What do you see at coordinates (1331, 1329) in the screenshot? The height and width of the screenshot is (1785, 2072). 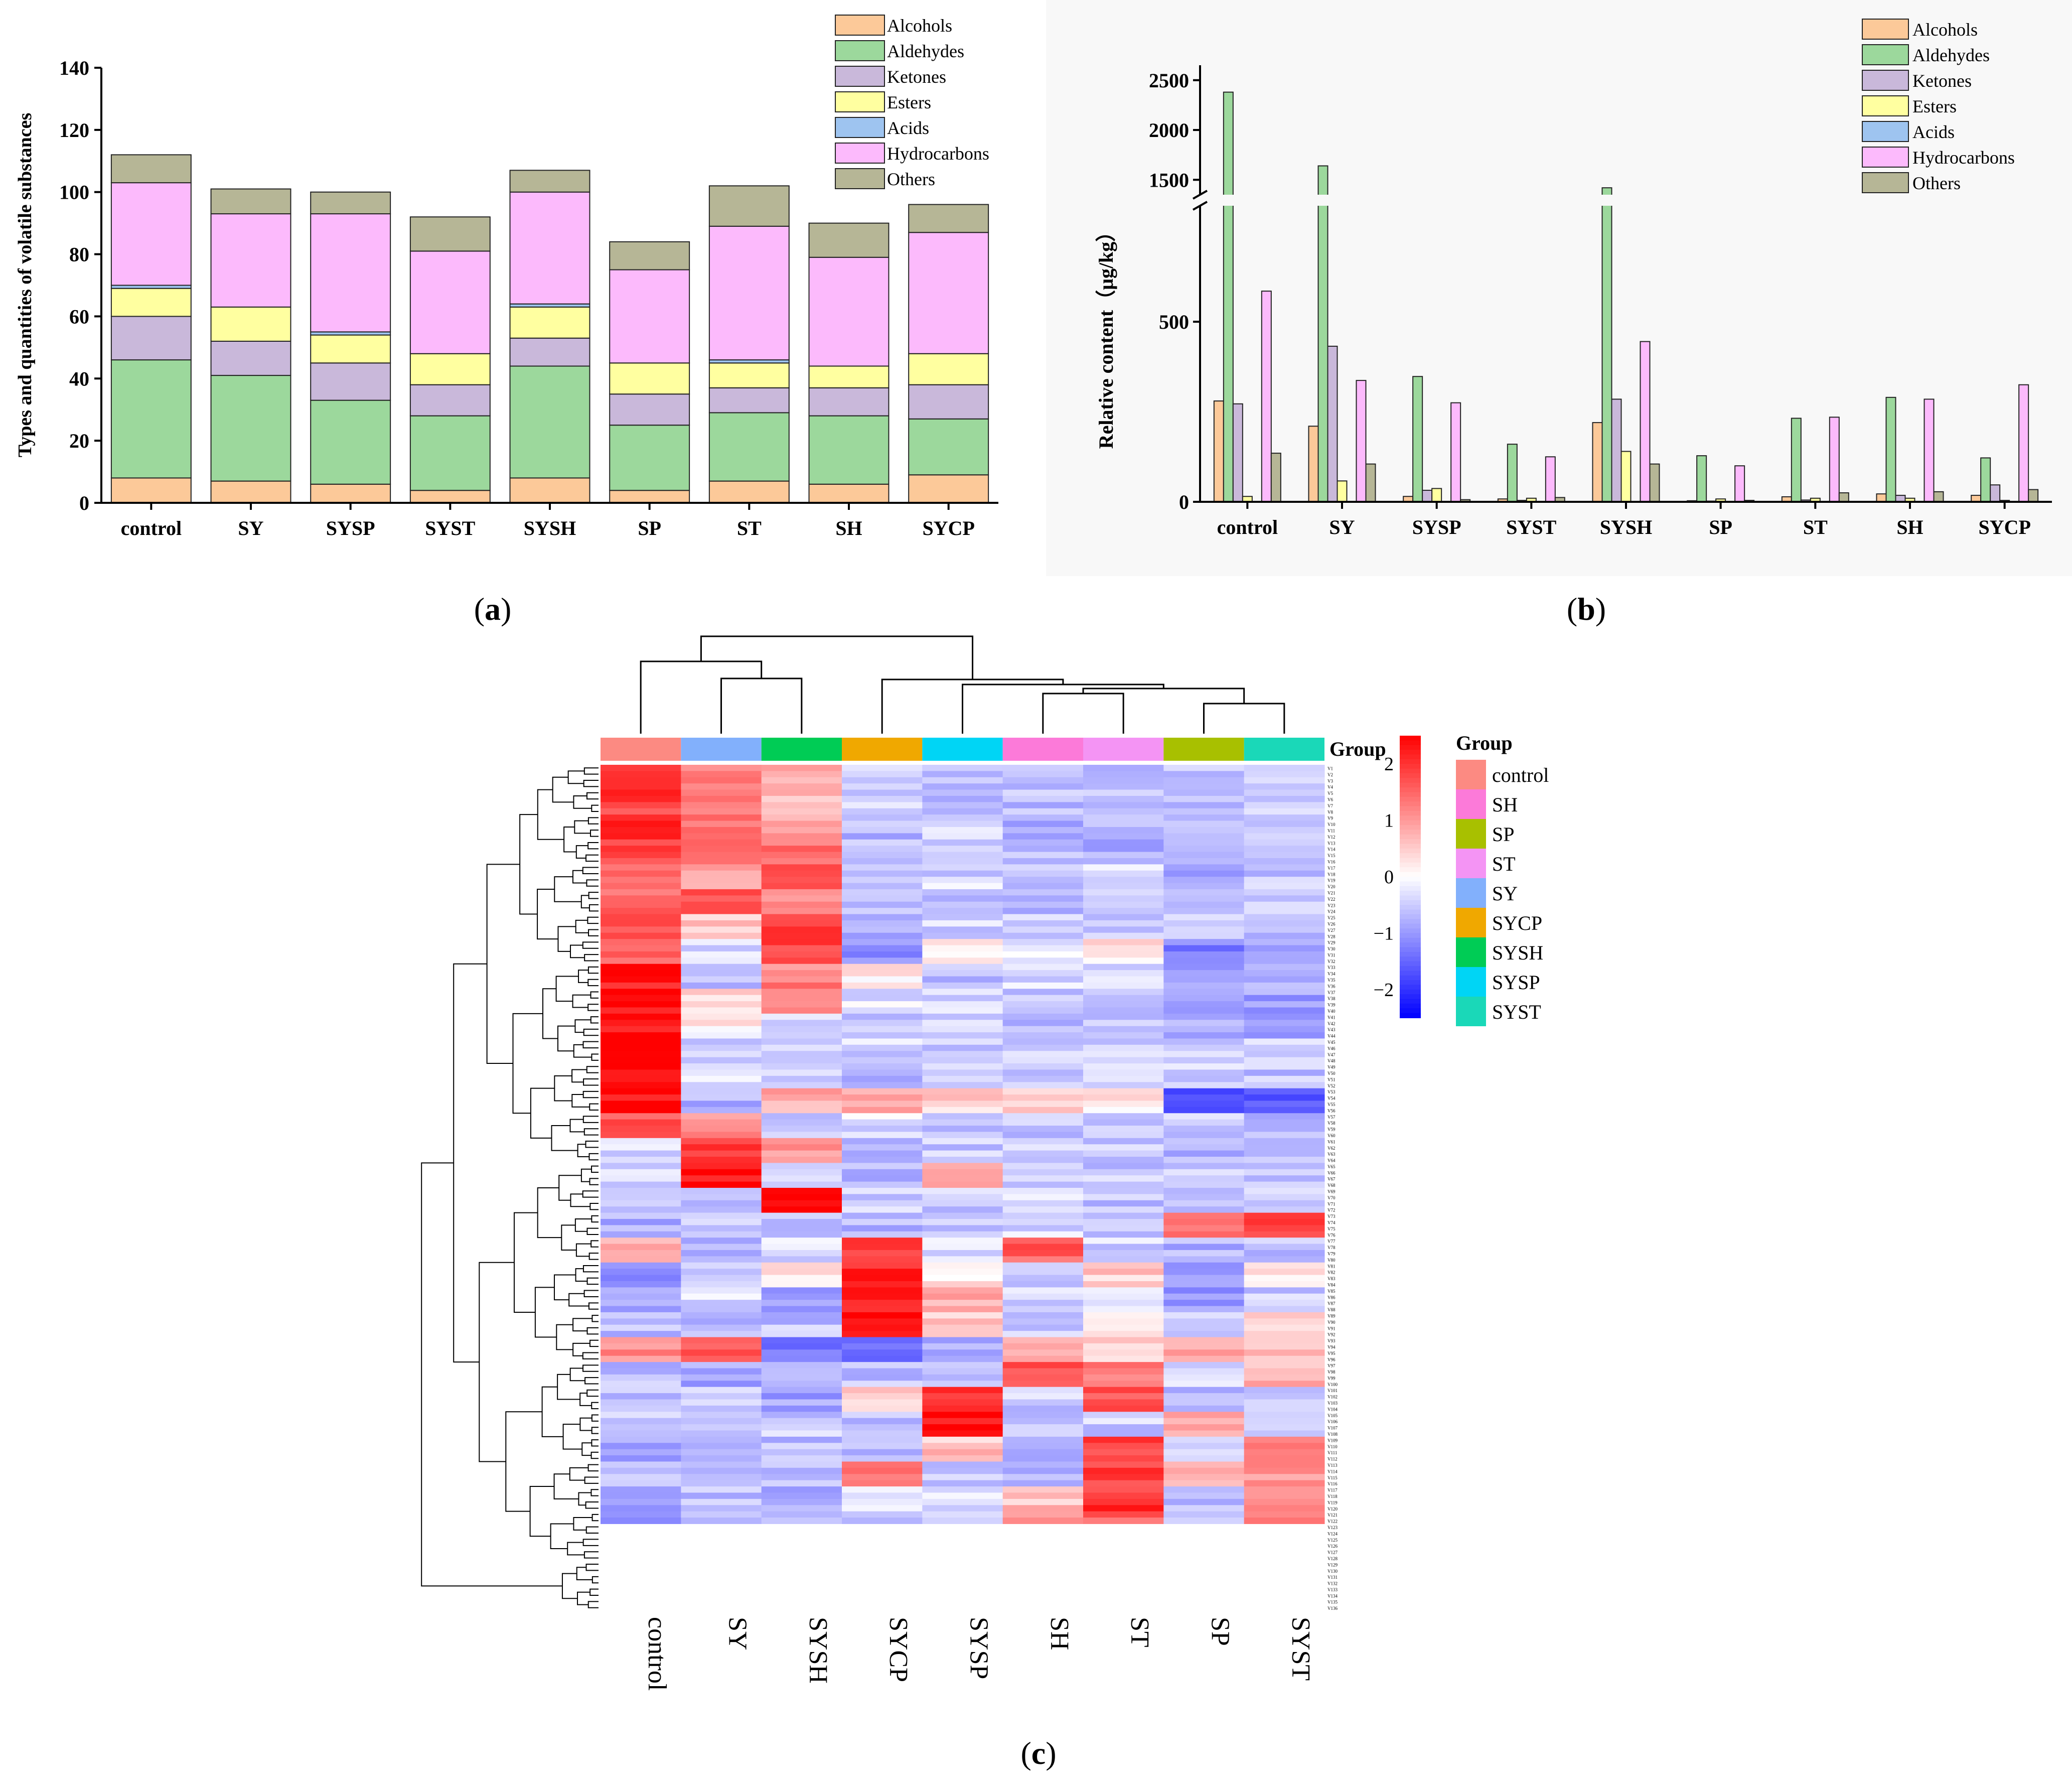 I see `c-row-label: V91` at bounding box center [1331, 1329].